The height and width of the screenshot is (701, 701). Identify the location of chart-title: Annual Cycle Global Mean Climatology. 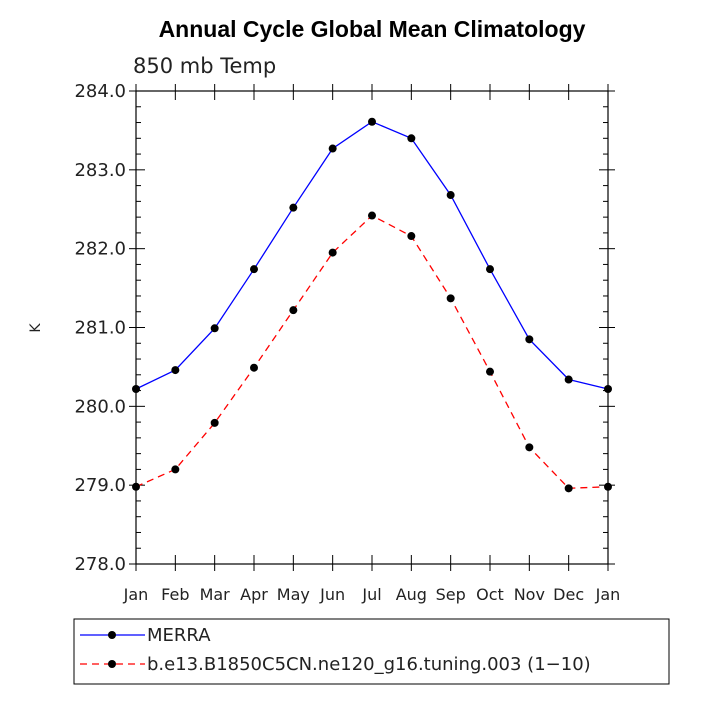
(372, 29).